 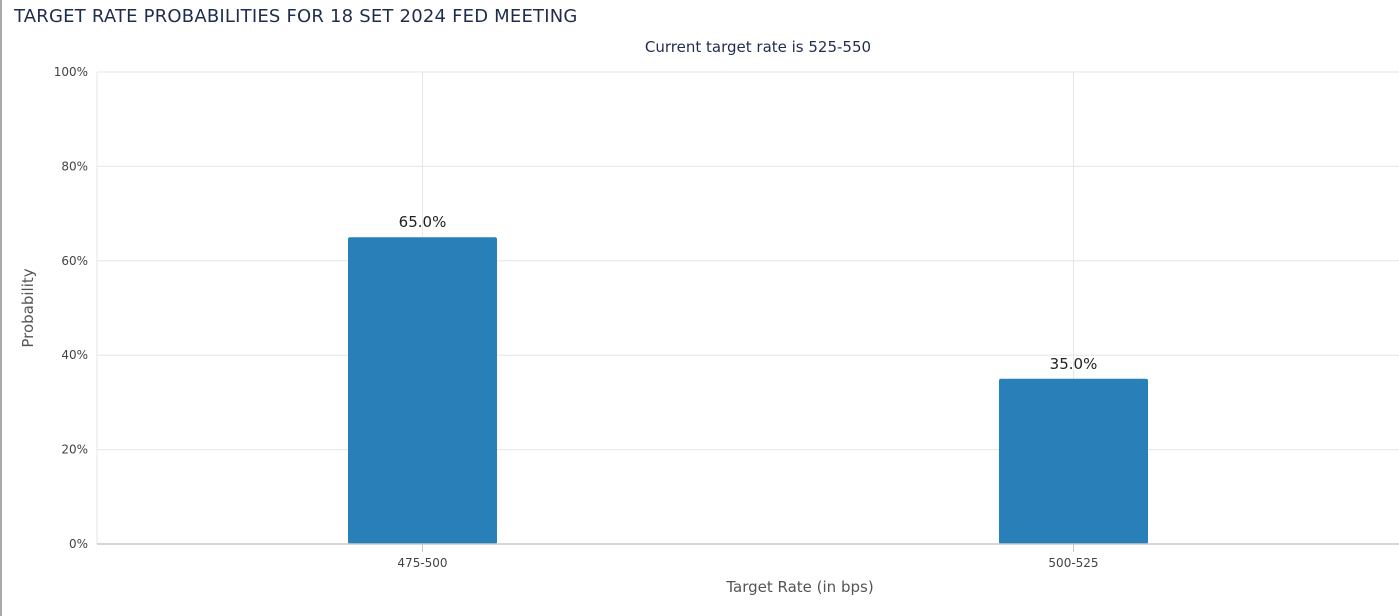 What do you see at coordinates (799, 587) in the screenshot?
I see `x-axis-title: Target Rate (in bps)` at bounding box center [799, 587].